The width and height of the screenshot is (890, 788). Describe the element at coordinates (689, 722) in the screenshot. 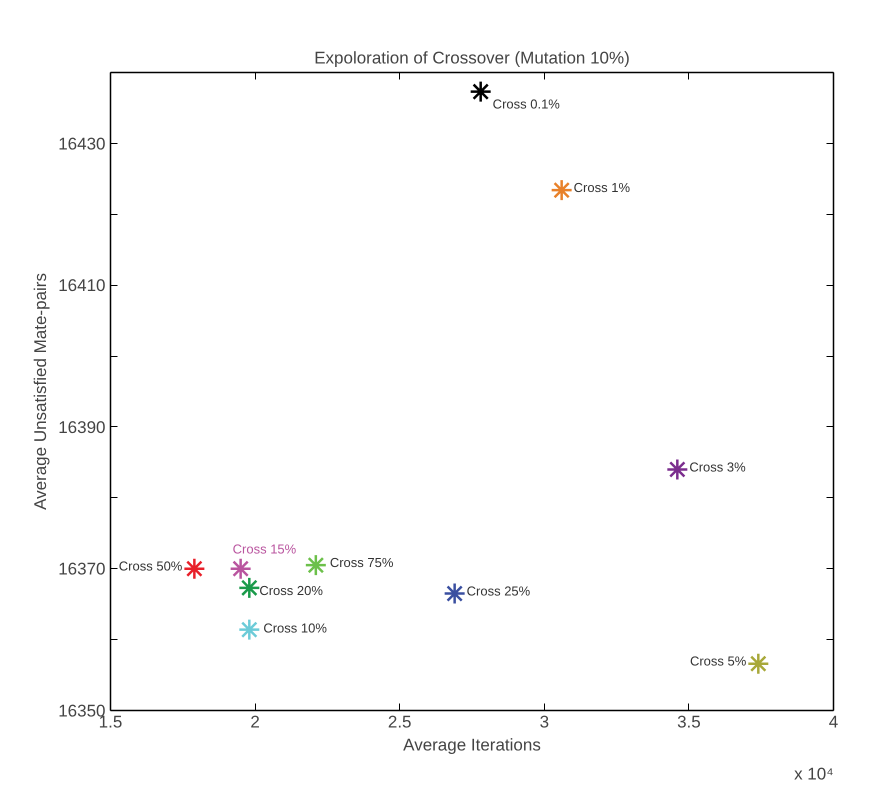

I see `x-tick-label: 3.5` at that location.